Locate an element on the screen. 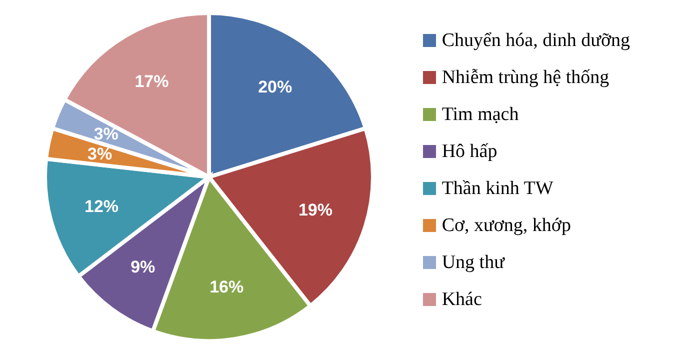 The width and height of the screenshot is (690, 346). data-label: 19% is located at coordinates (315, 210).